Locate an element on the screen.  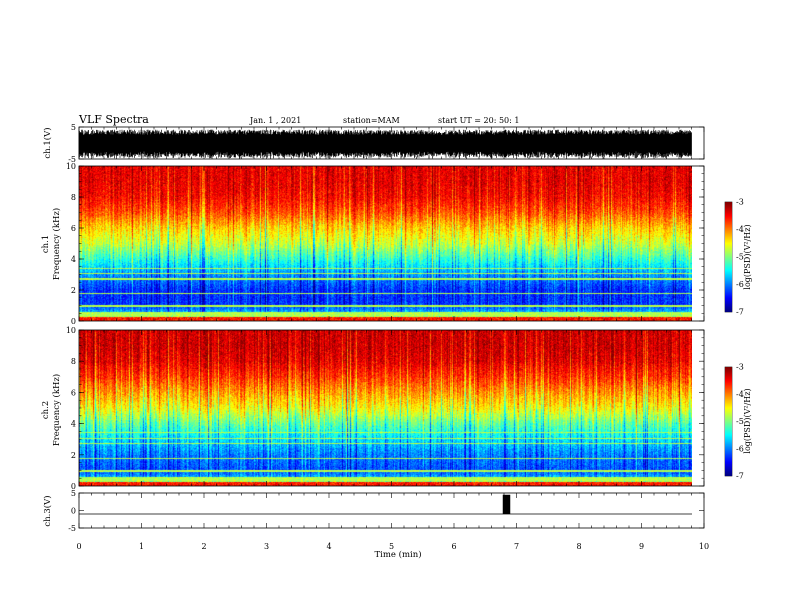
figure-title: VLF Spectra is located at coordinates (113, 119).